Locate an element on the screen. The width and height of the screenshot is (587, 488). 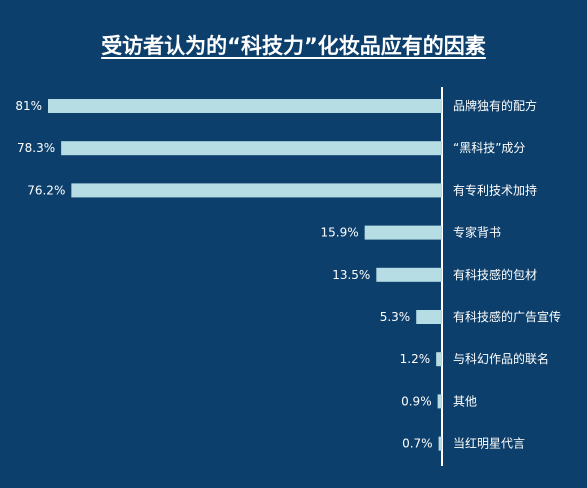
value-label-4: 13.5% is located at coordinates (351, 275).